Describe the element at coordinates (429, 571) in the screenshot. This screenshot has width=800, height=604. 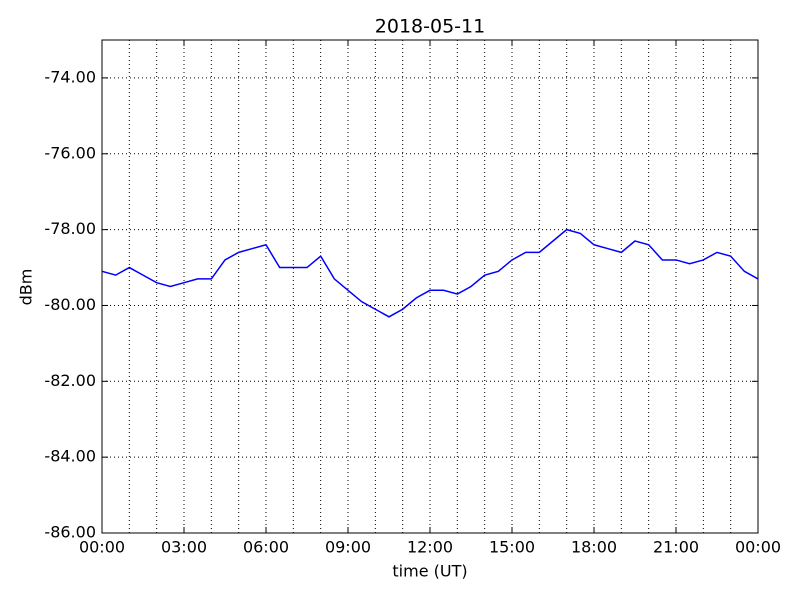
I see `x-axis-label: time (UT)` at that location.